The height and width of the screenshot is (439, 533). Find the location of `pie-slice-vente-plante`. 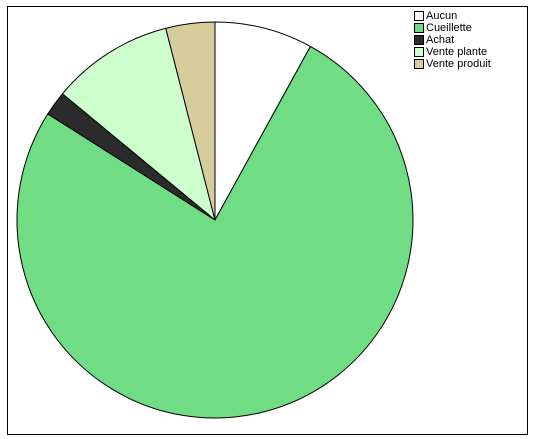

pie-slice-vente-plante is located at coordinates (138, 124).